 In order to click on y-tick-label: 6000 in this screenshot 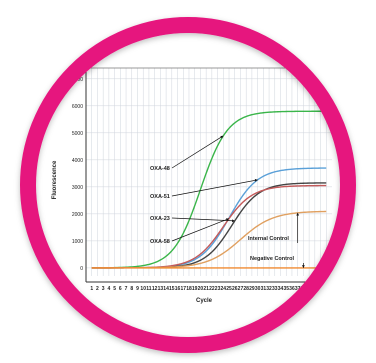, I will do `click(77, 107)`.